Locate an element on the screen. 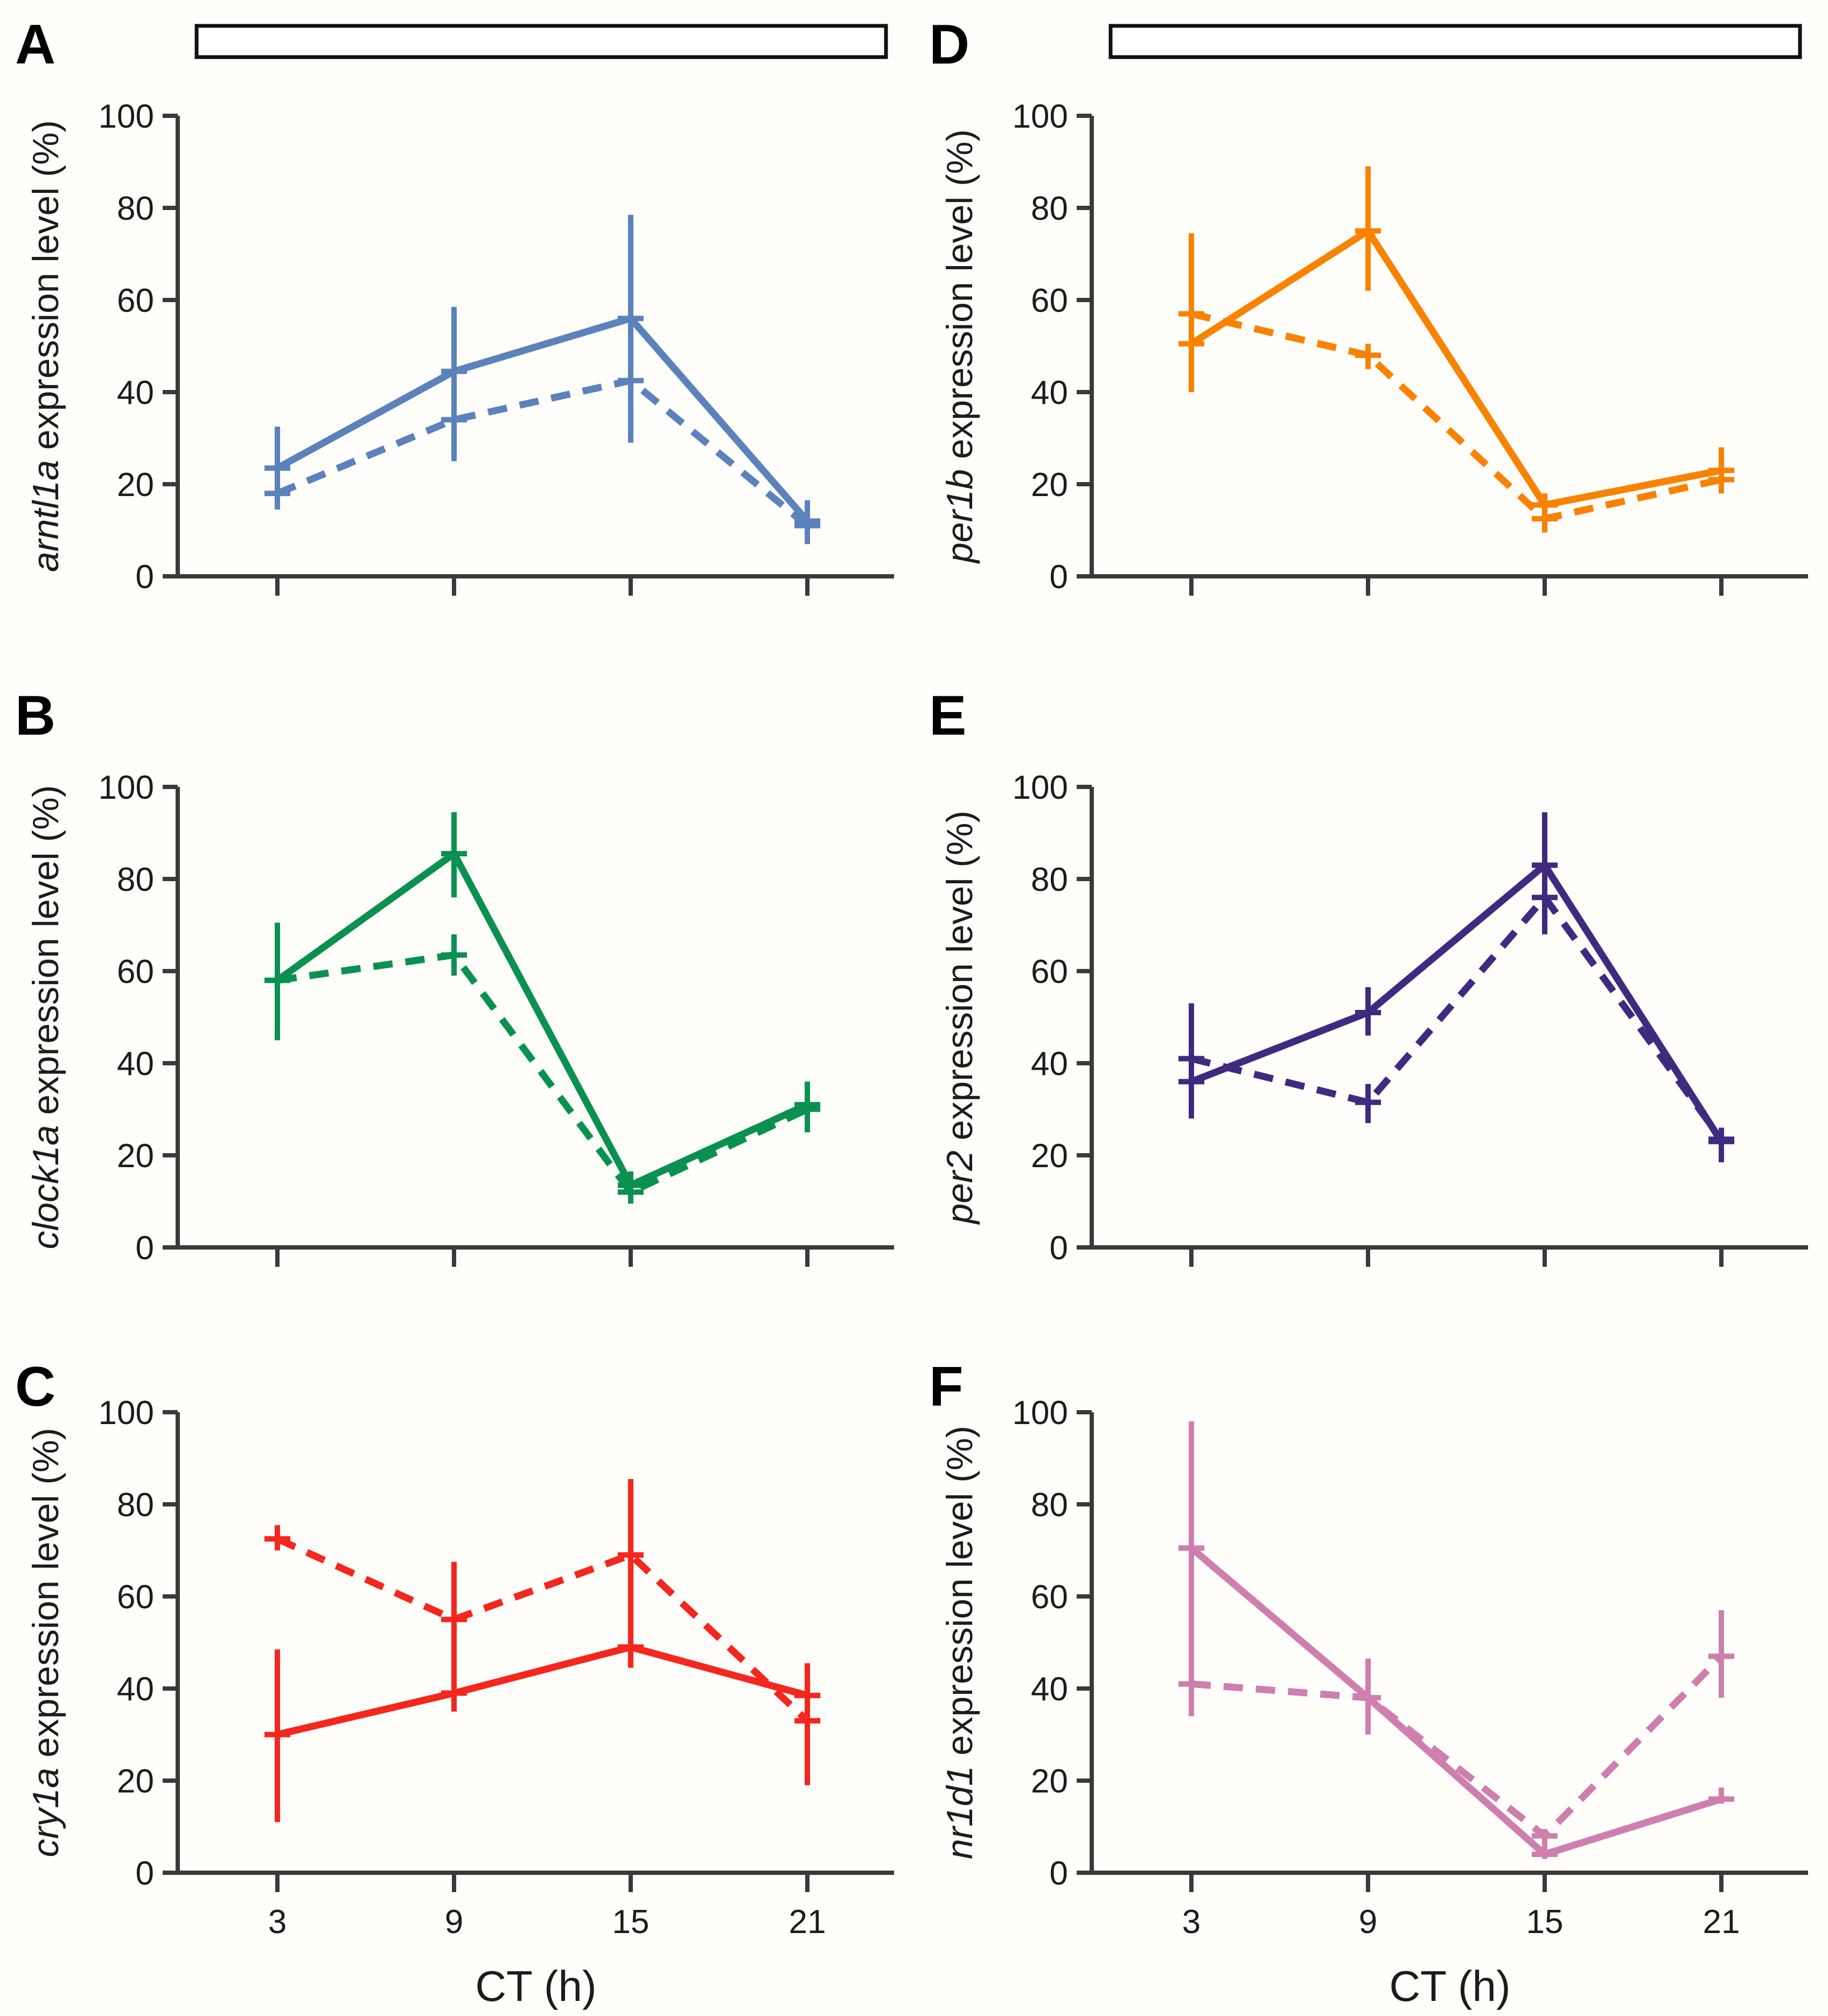 Image resolution: width=1828 pixels, height=2016 pixels. panel-letter-A: A is located at coordinates (35, 44).